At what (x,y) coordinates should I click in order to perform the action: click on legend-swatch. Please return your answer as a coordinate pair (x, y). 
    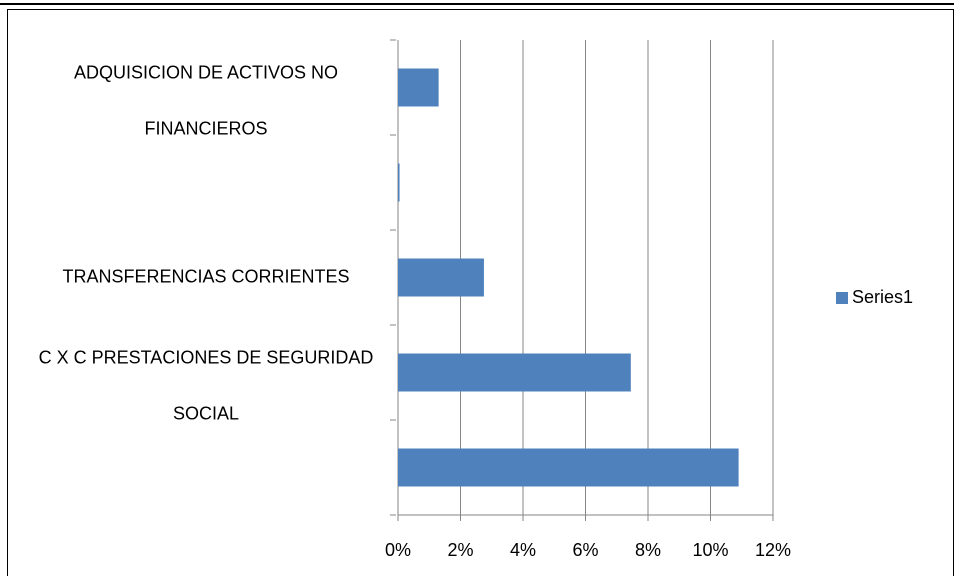
    Looking at the image, I should click on (842, 298).